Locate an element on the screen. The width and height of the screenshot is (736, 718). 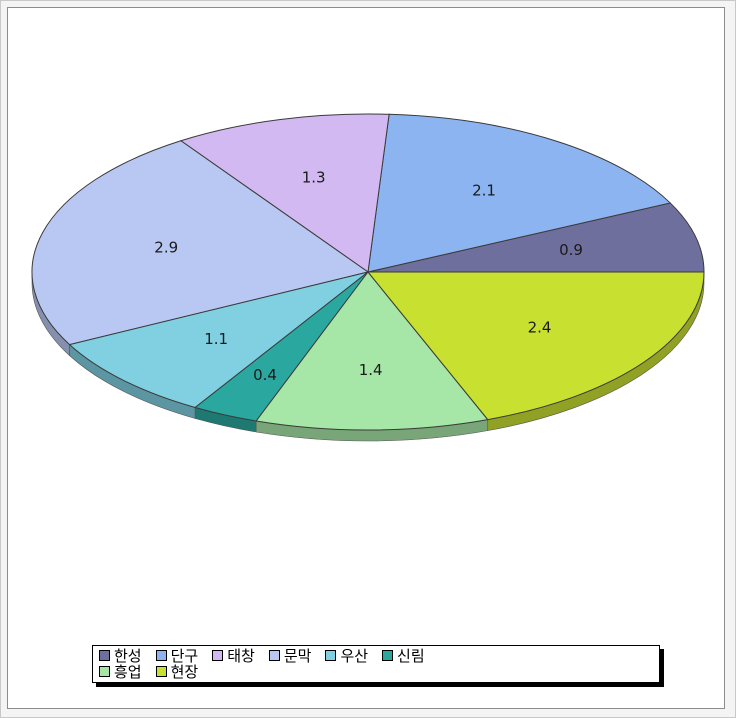
legend-item: 신림 is located at coordinates (403, 656).